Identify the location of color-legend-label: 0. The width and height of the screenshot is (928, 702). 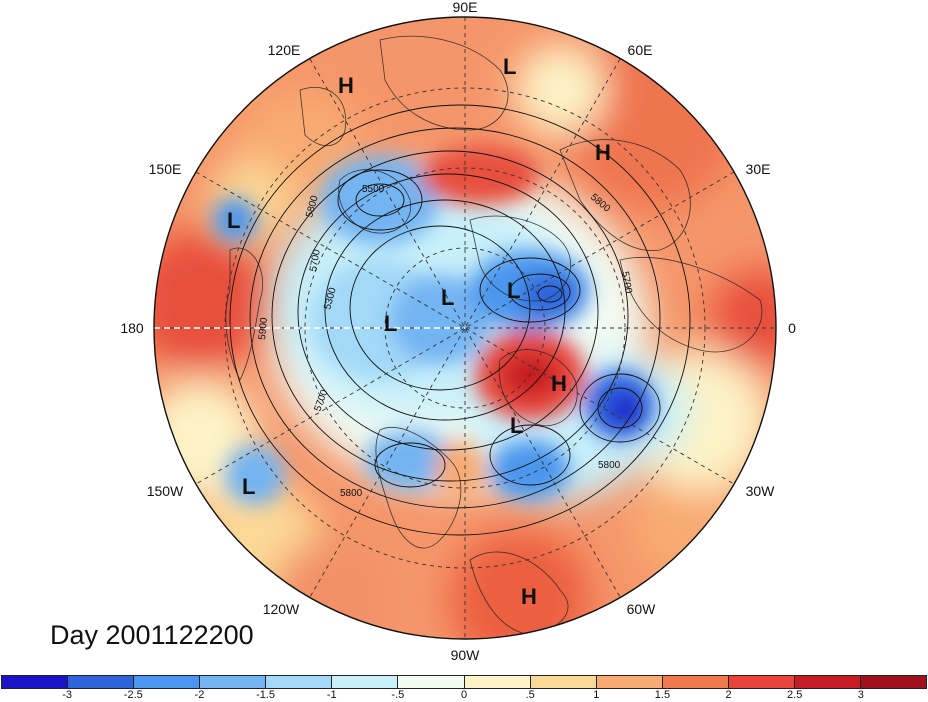
(464, 695).